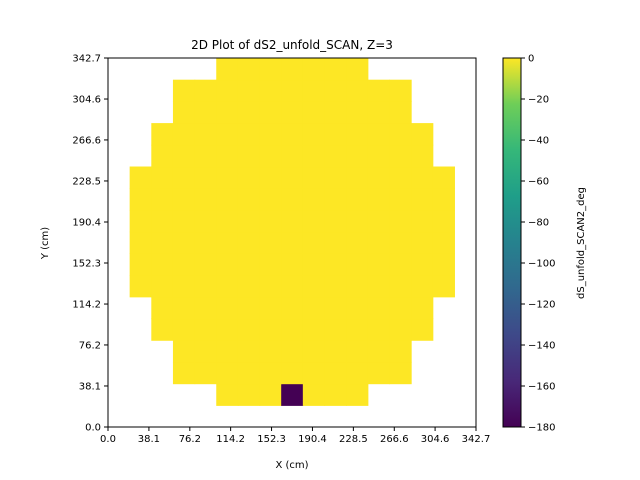 The image size is (640, 480). What do you see at coordinates (538, 223) in the screenshot?
I see `colorbar-tick-label: −80` at bounding box center [538, 223].